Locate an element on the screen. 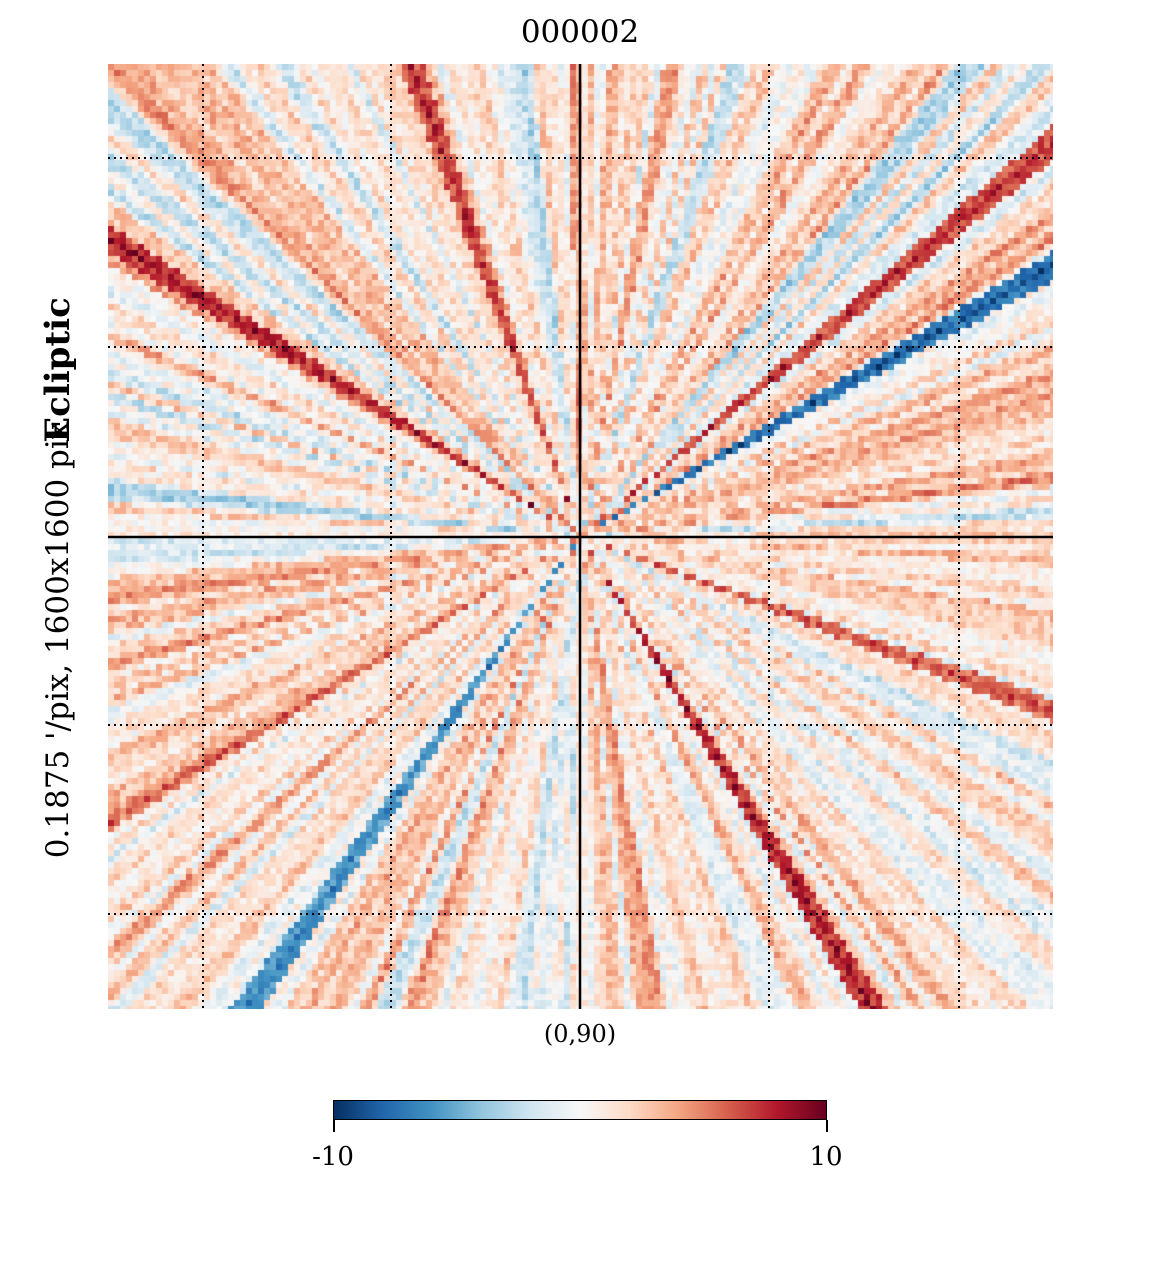 The height and width of the screenshot is (1280, 1160). colorbar is located at coordinates (580, 1110).